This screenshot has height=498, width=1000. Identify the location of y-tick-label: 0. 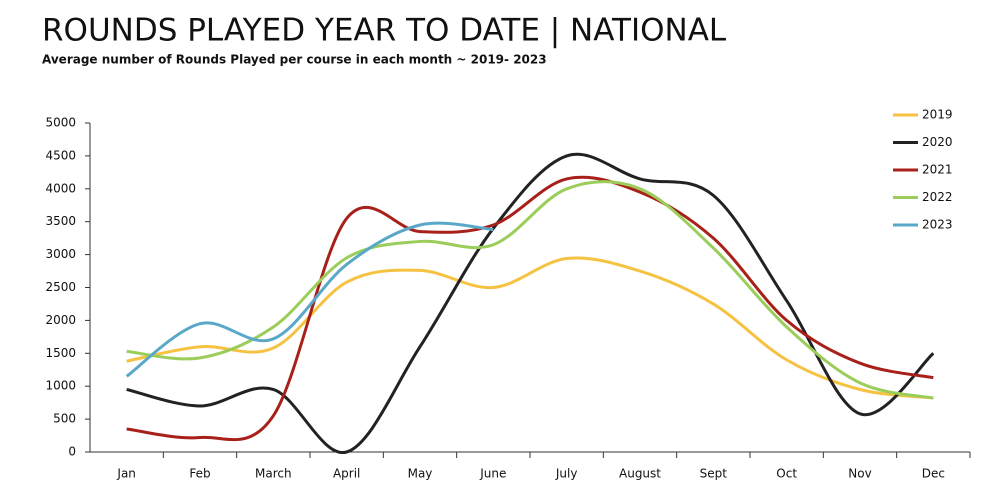
(72, 452).